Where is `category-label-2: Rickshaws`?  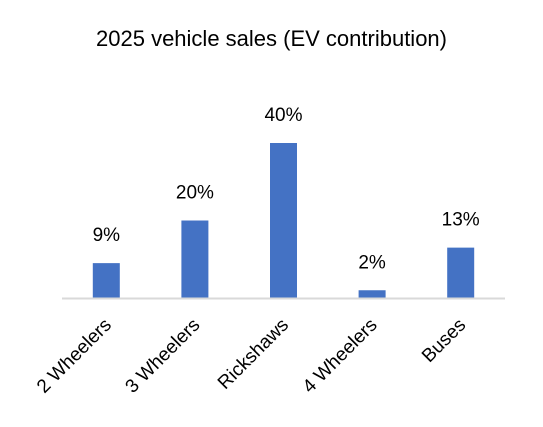 category-label-2: Rickshaws is located at coordinates (253, 354).